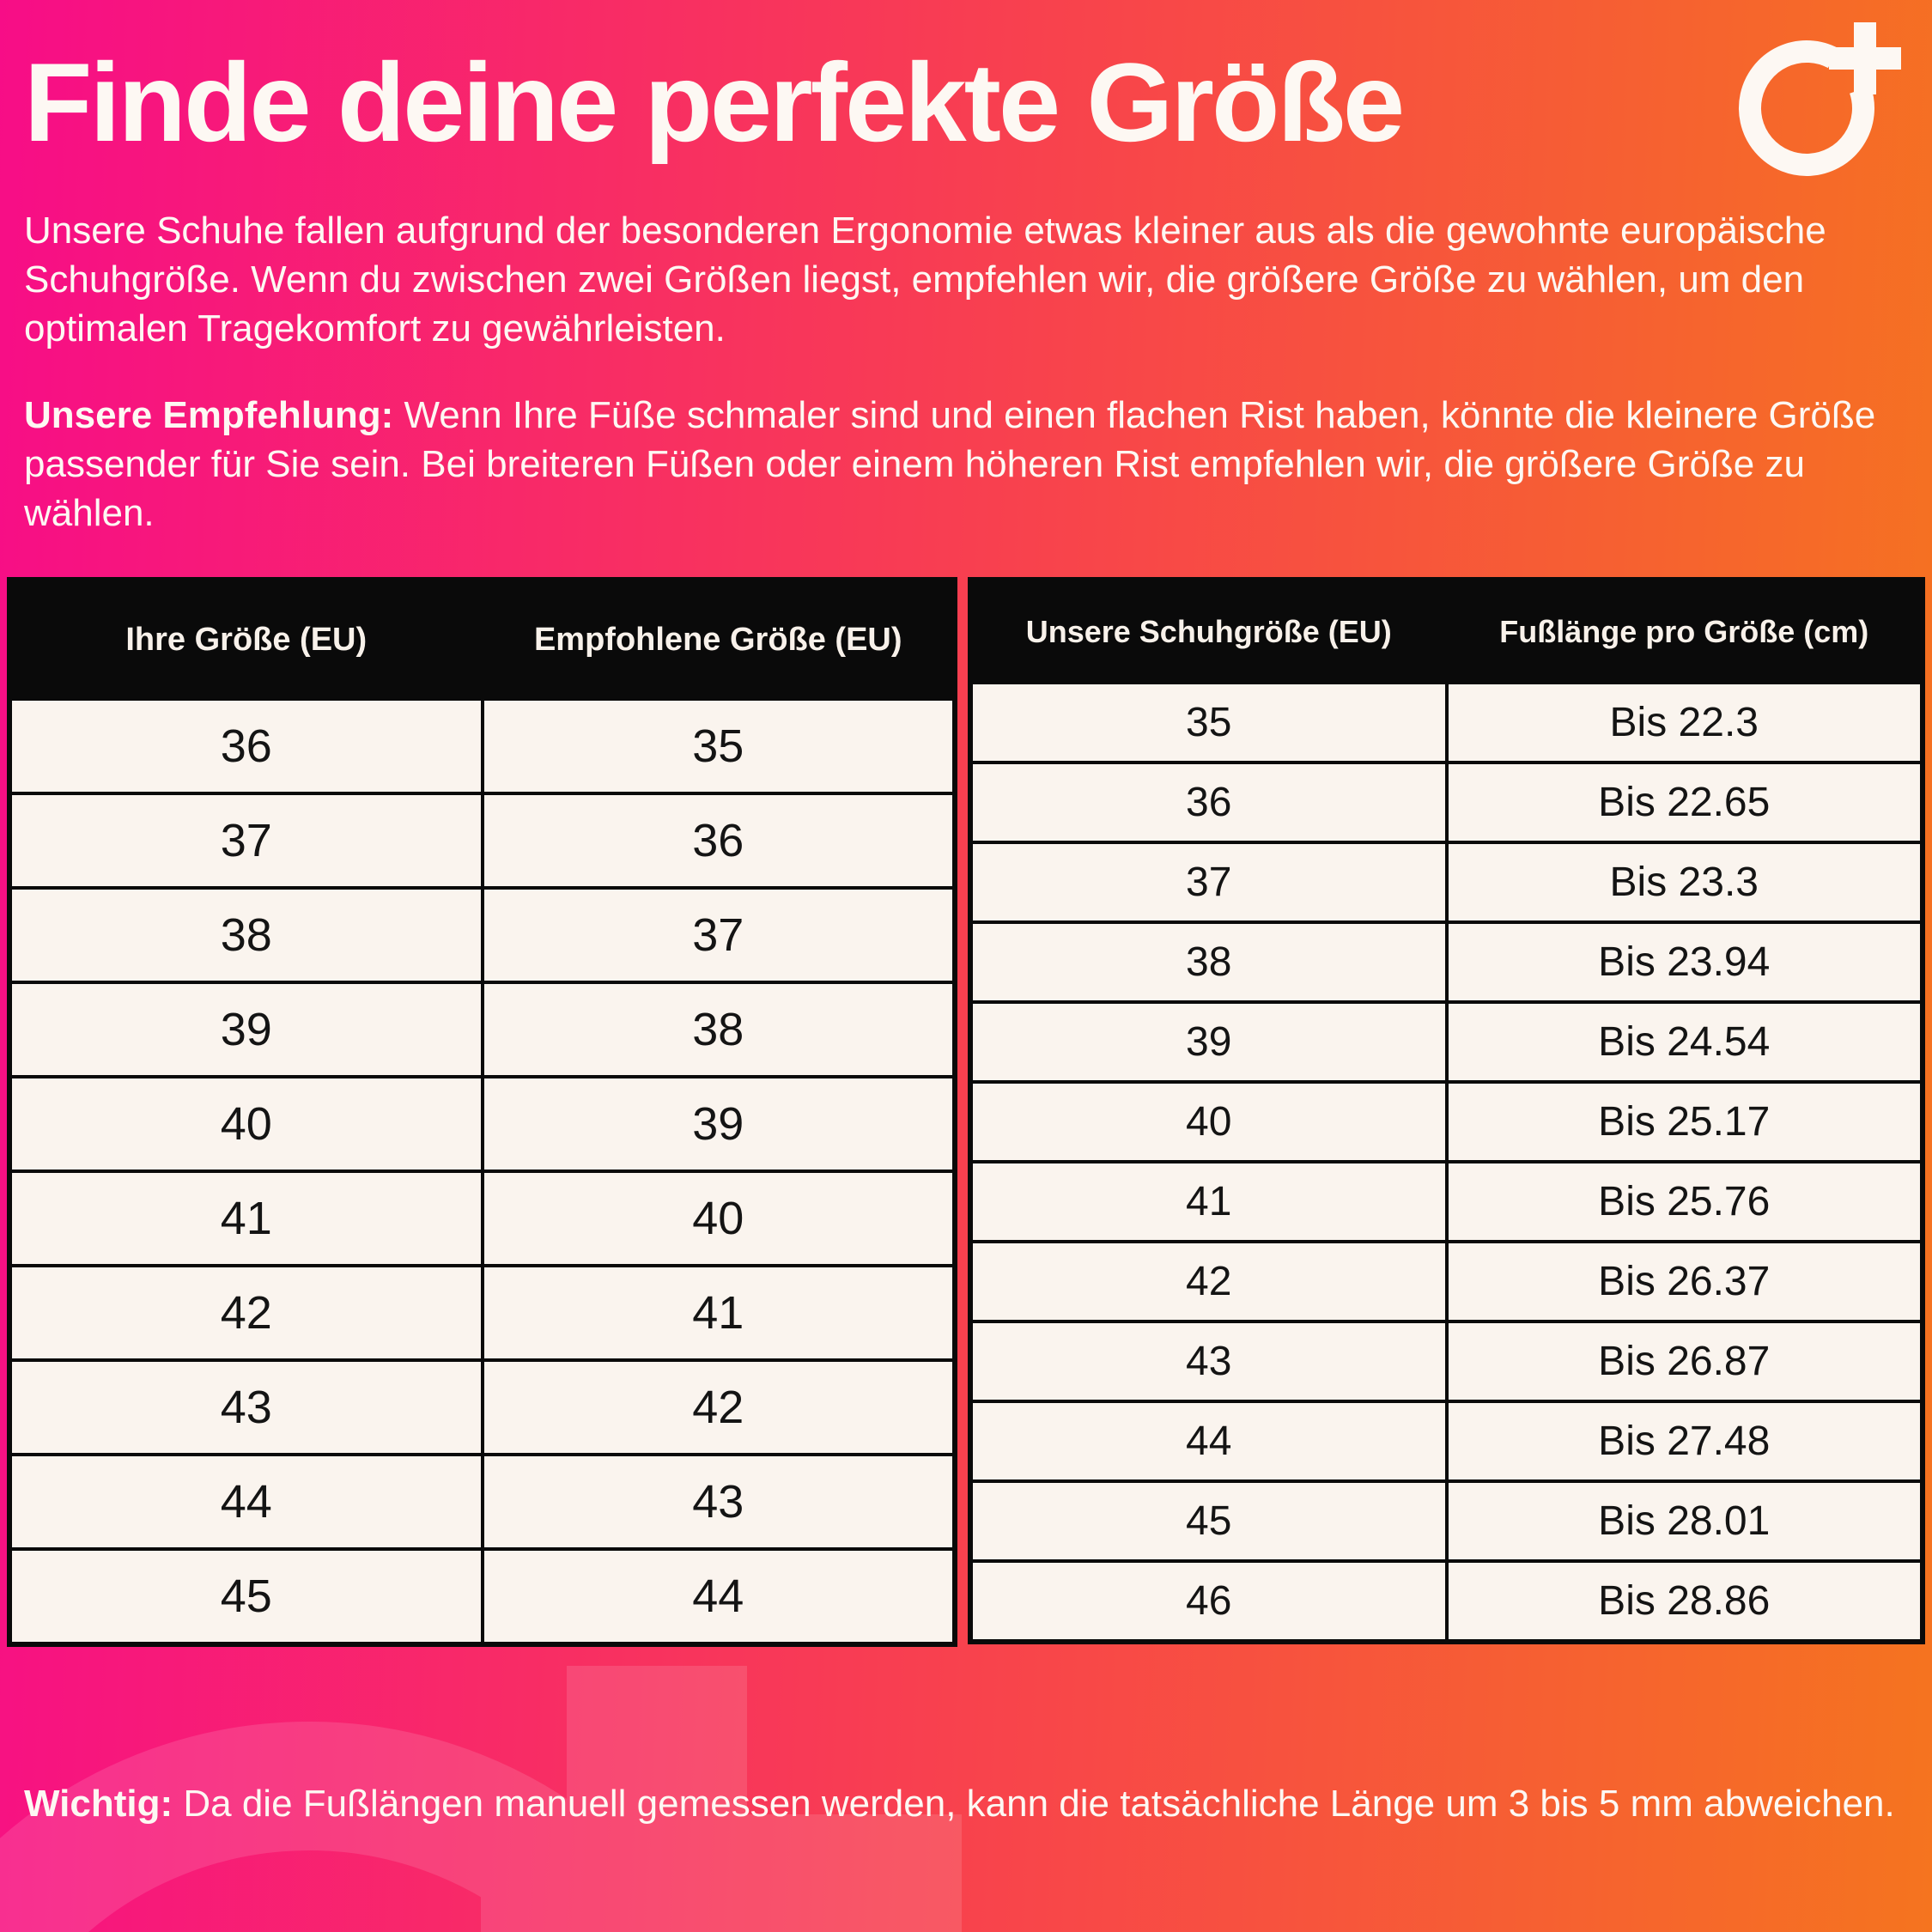  I want to click on table-row: 38 37, so click(483, 935).